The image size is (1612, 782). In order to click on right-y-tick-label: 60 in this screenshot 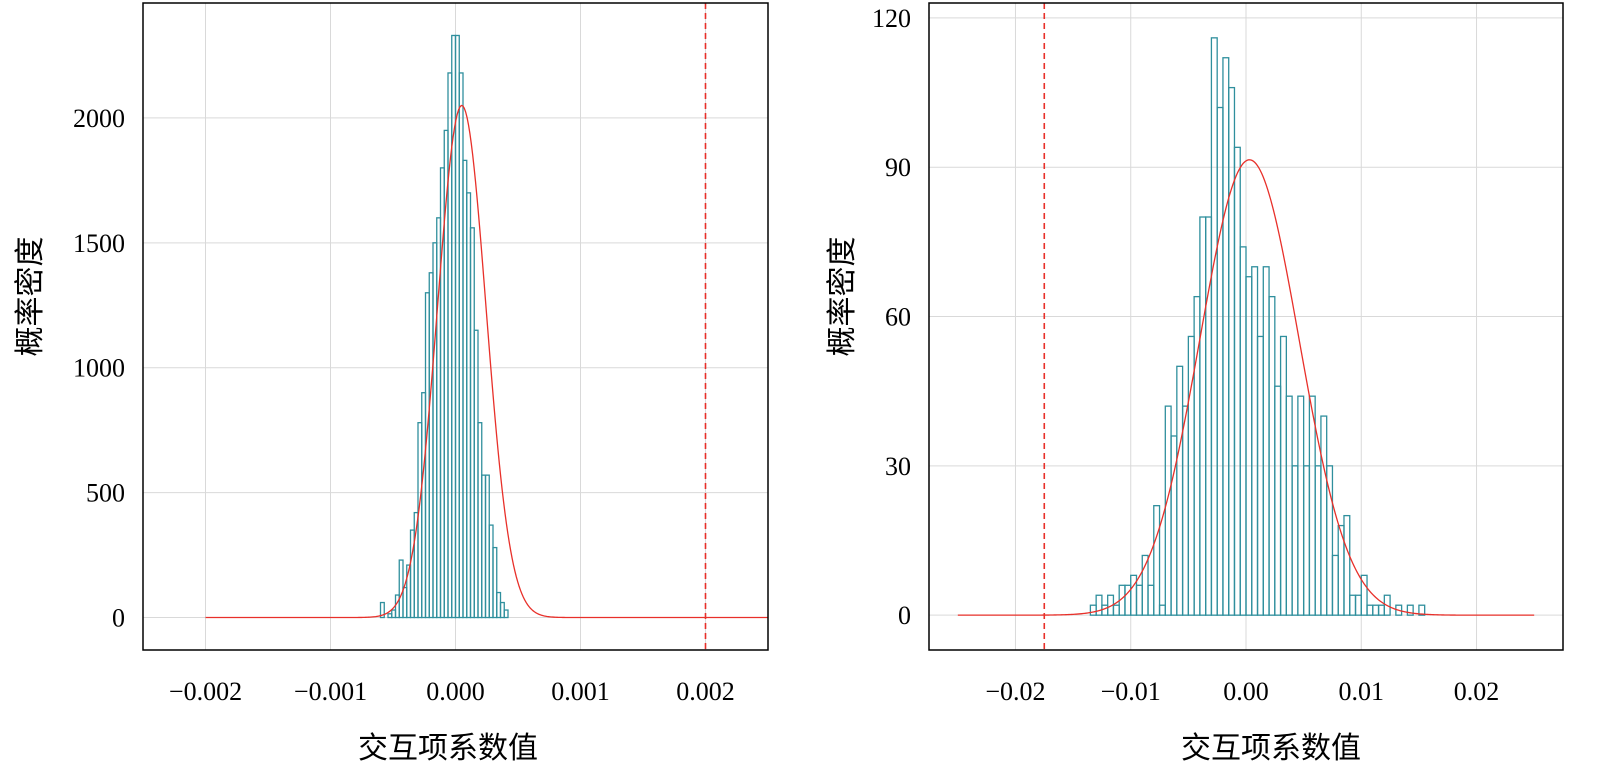, I will do `click(898, 317)`.